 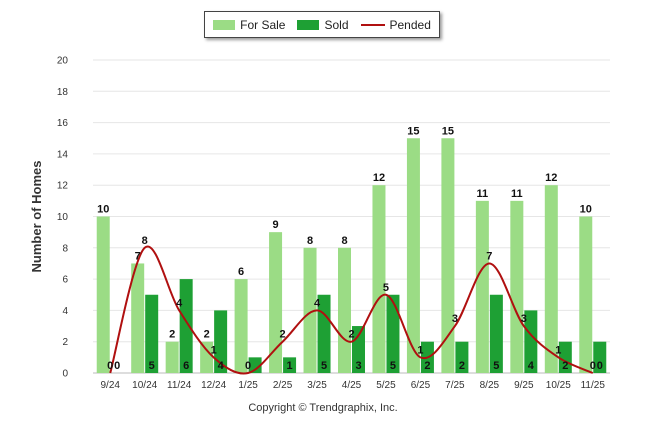 I want to click on legend-label-pended: Pended, so click(x=410, y=24).